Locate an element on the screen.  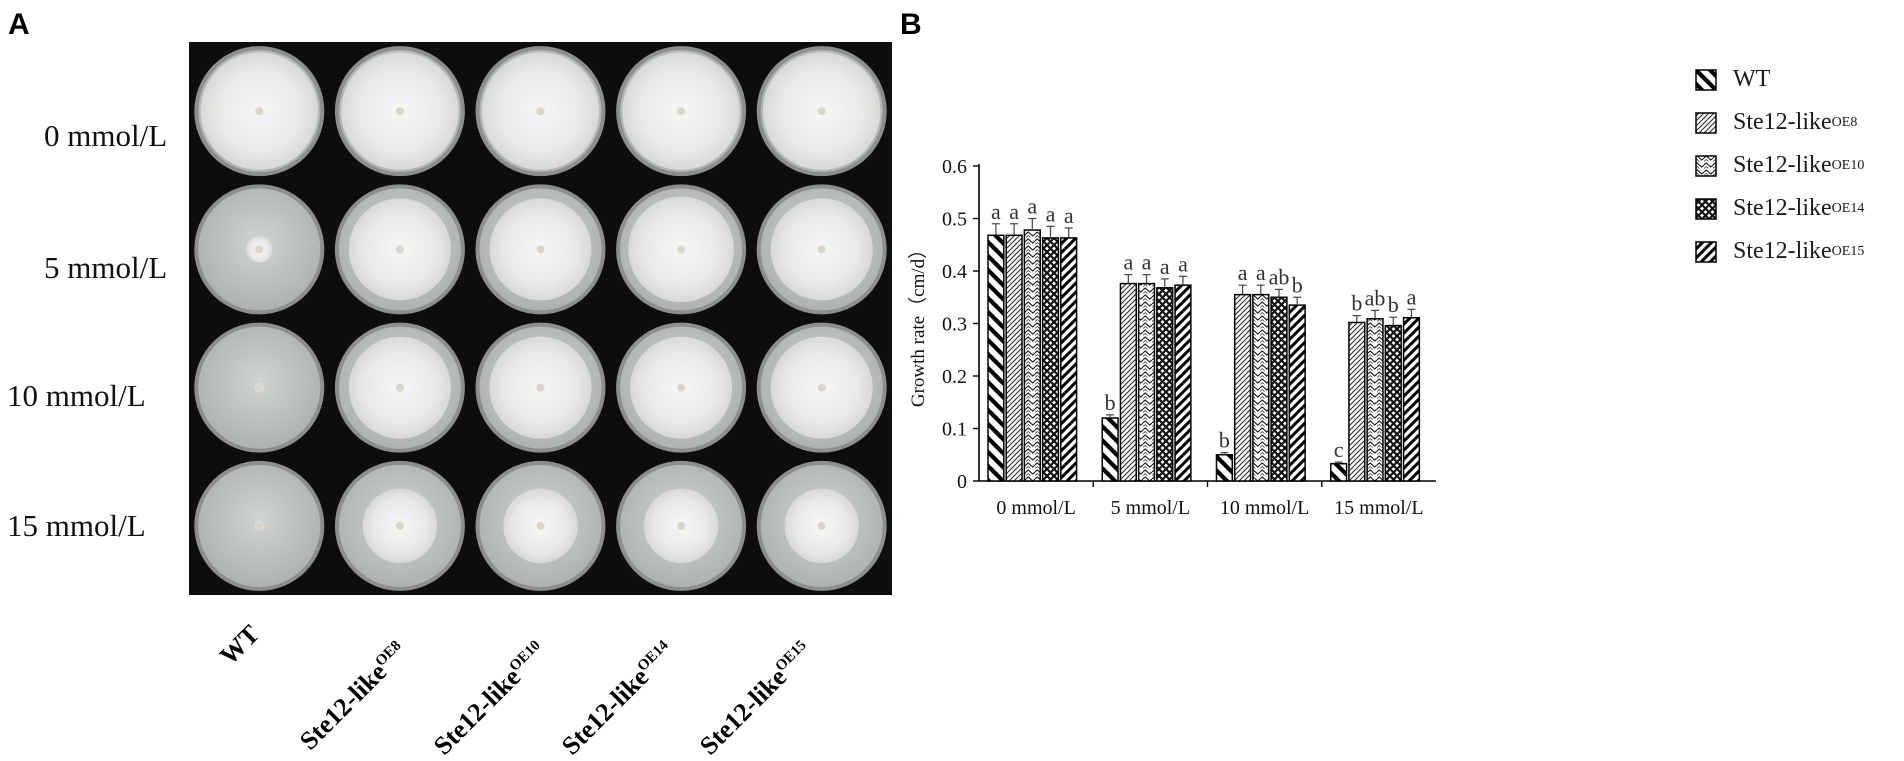
y-tick-label-1: 0.1 is located at coordinates (954, 430).